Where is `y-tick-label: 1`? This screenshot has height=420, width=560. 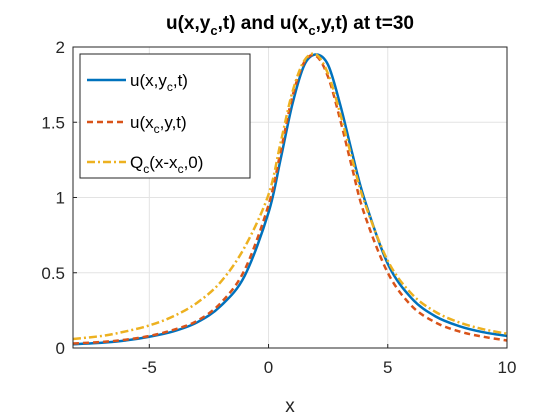 y-tick-label: 1 is located at coordinates (60, 198).